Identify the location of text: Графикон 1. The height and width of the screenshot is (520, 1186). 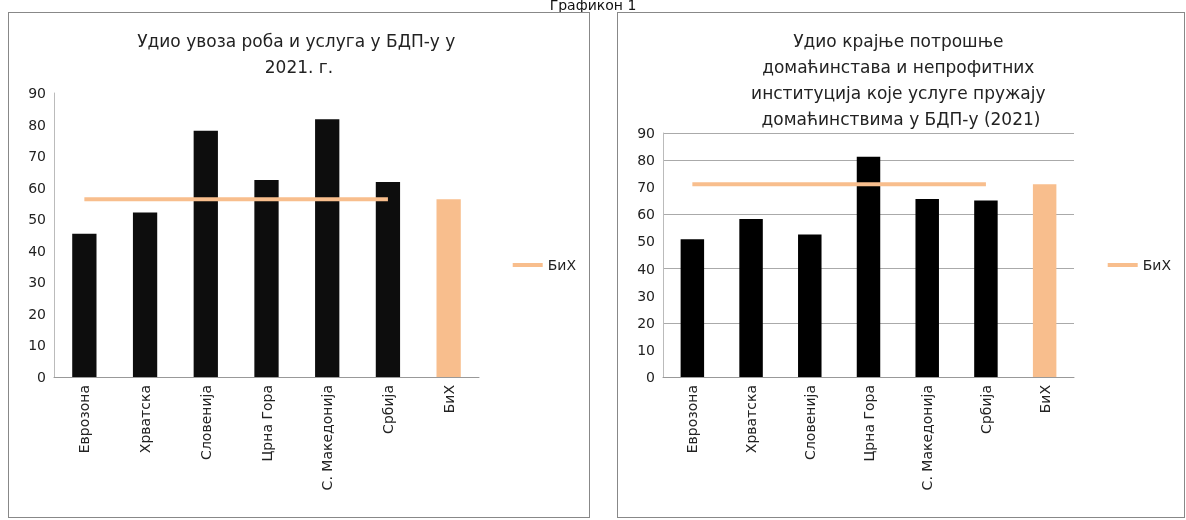
(593, 6).